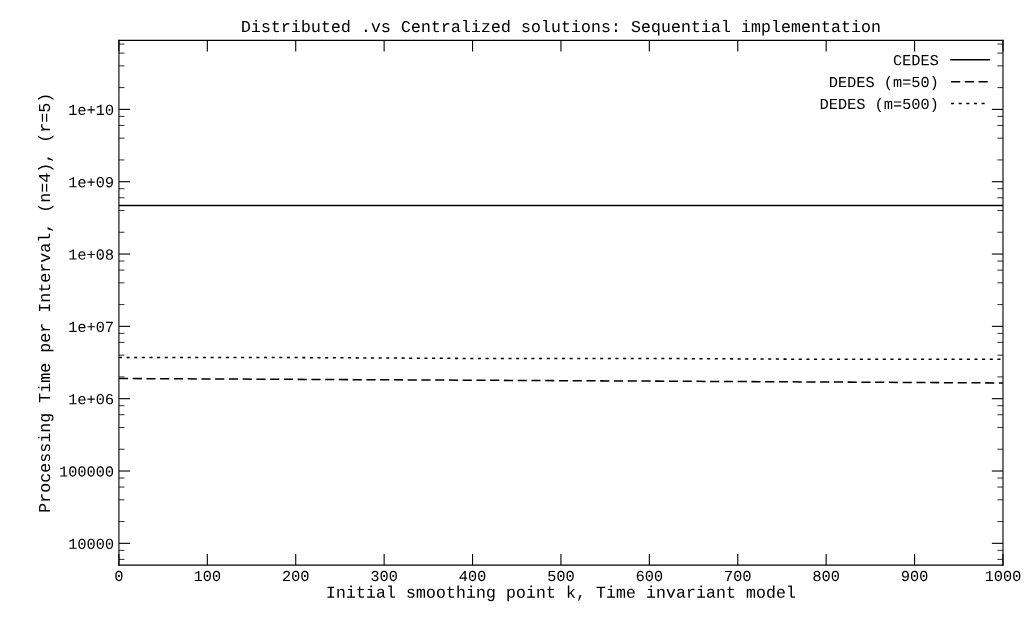  Describe the element at coordinates (561, 27) in the screenshot. I see `chart-title: Distributed .vs Centralized solutions: Sequential implementation` at that location.